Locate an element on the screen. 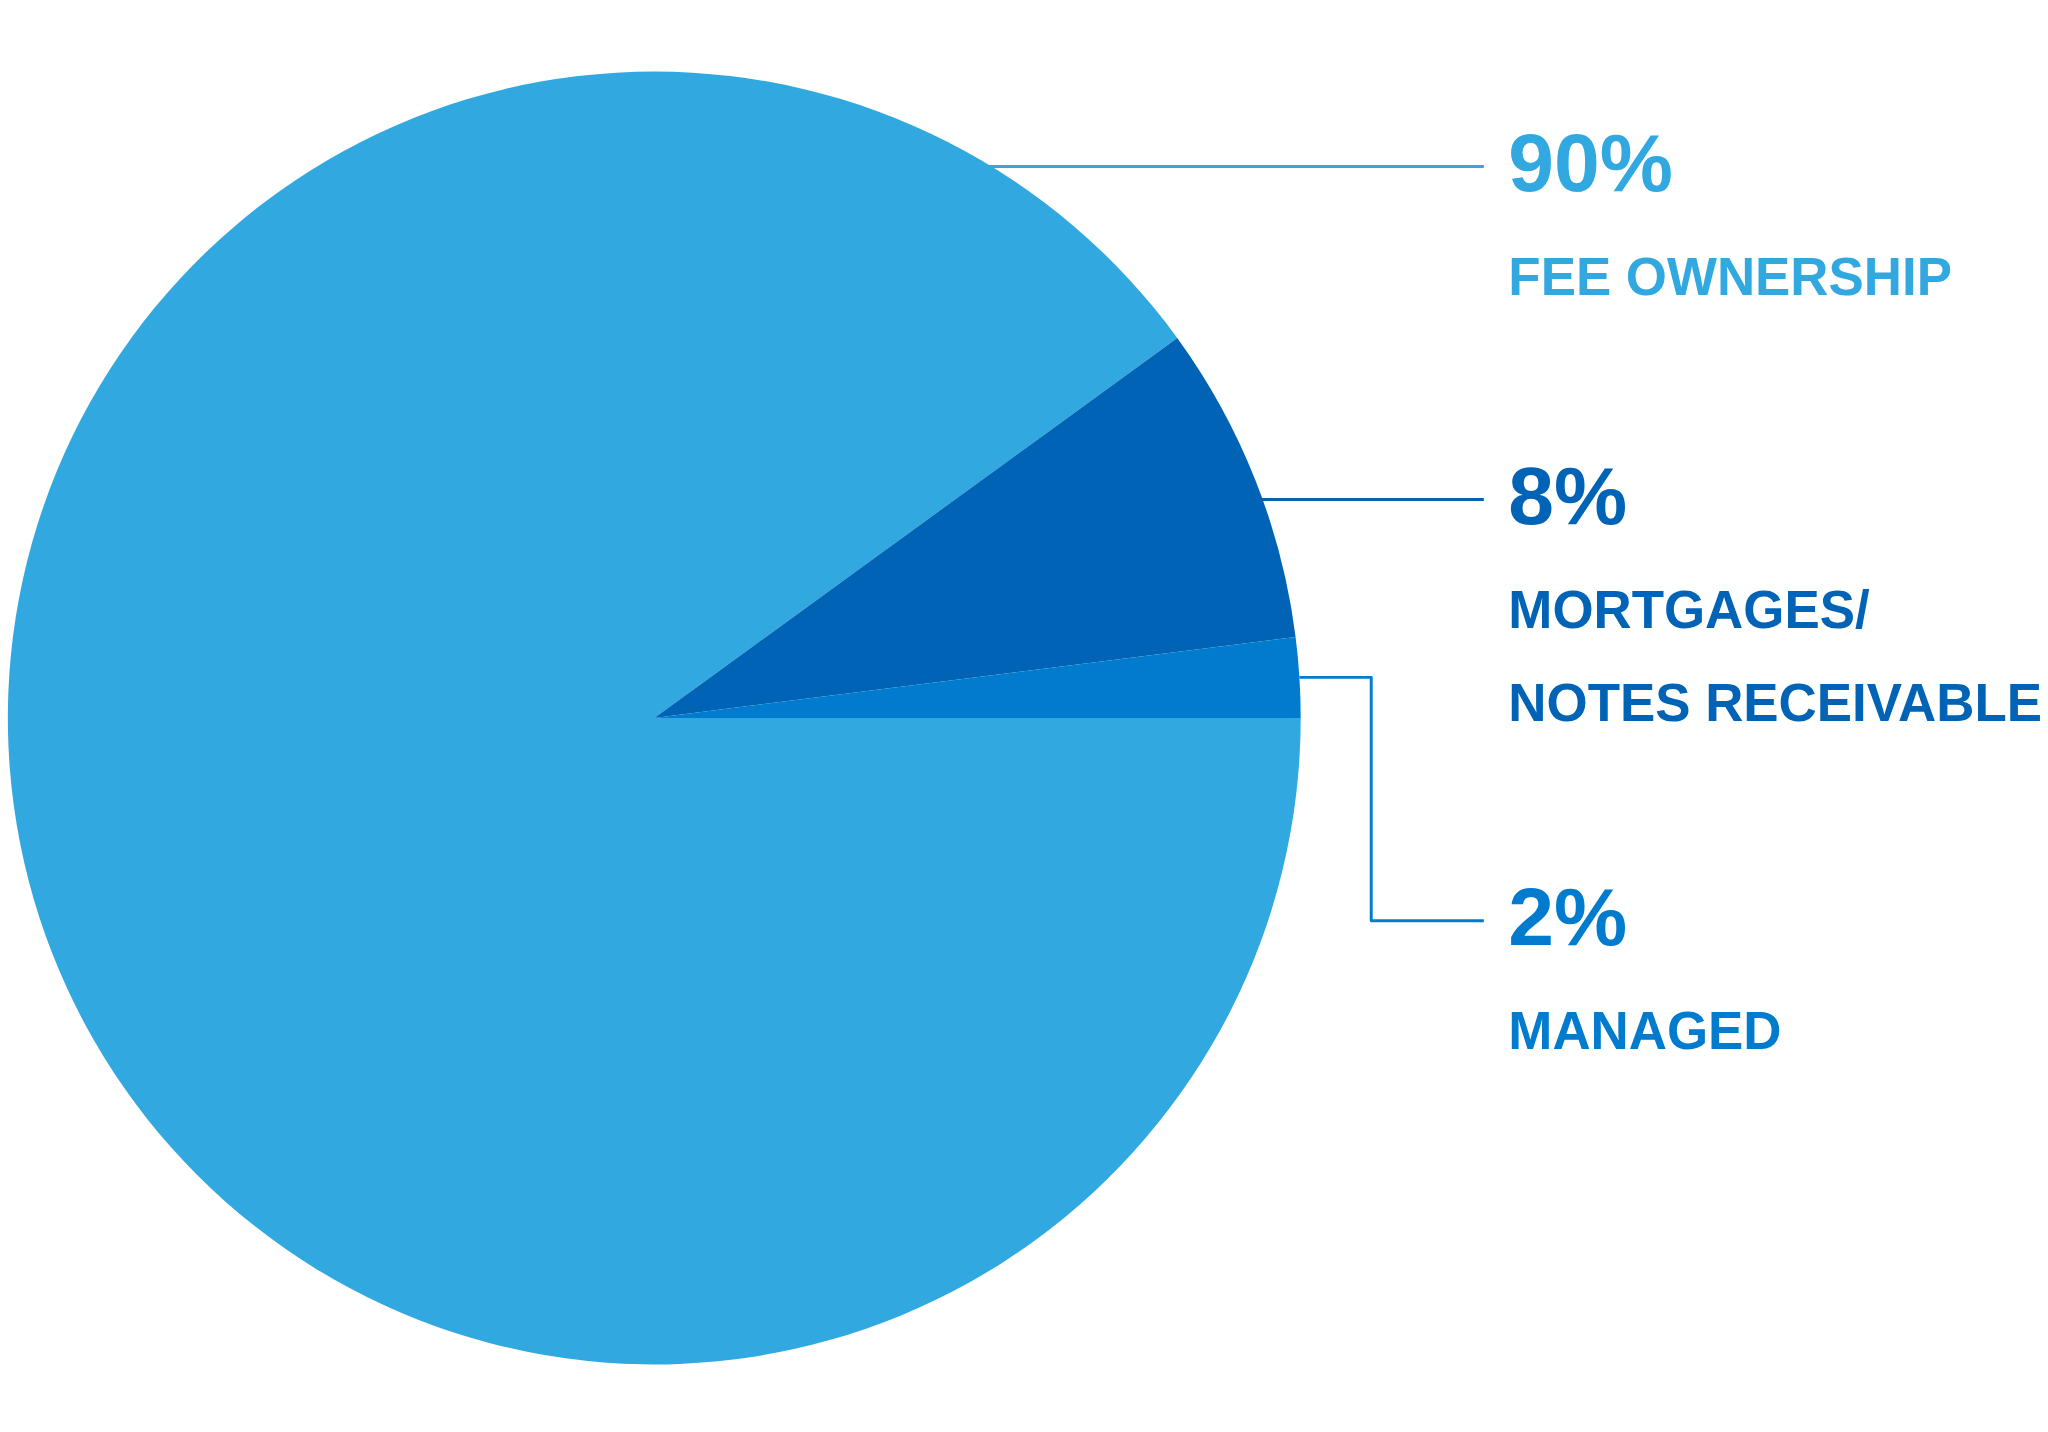 The height and width of the screenshot is (1432, 2048). slice-label: MANAGED is located at coordinates (1645, 1031).